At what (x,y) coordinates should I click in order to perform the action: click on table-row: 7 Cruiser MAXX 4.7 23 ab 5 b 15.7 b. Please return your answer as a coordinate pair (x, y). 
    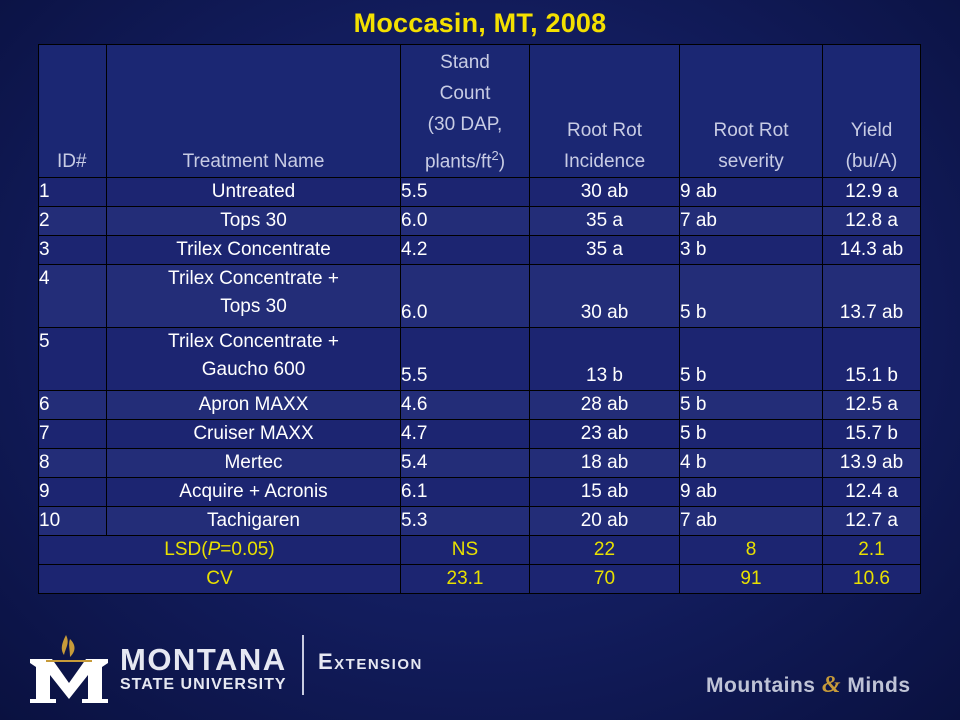
    Looking at the image, I should click on (479, 434).